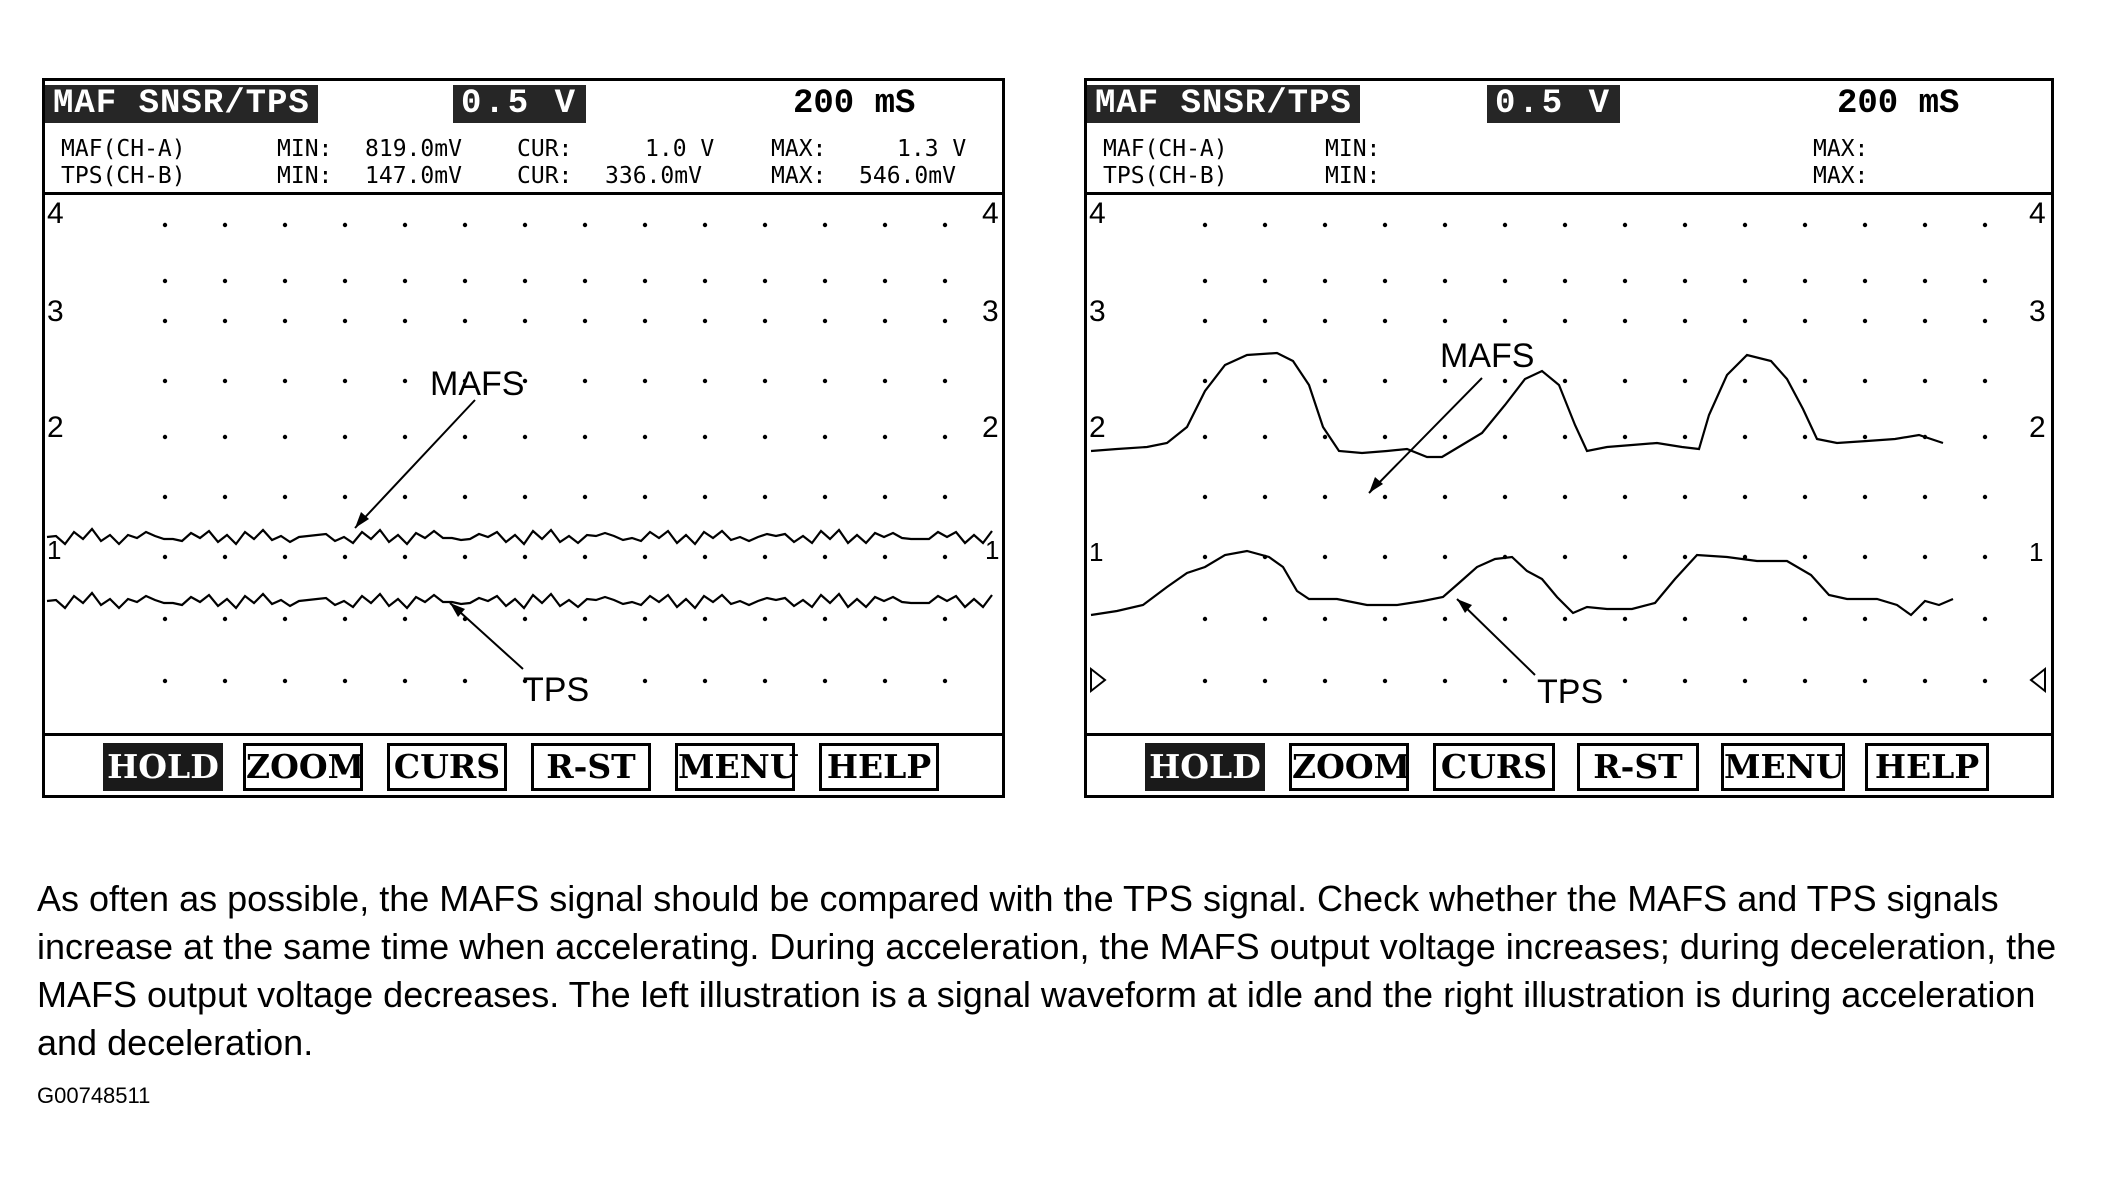 The image size is (2113, 1180). Describe the element at coordinates (123, 176) in the screenshot. I see `channel-b-label: TPS(CH-B)` at that location.